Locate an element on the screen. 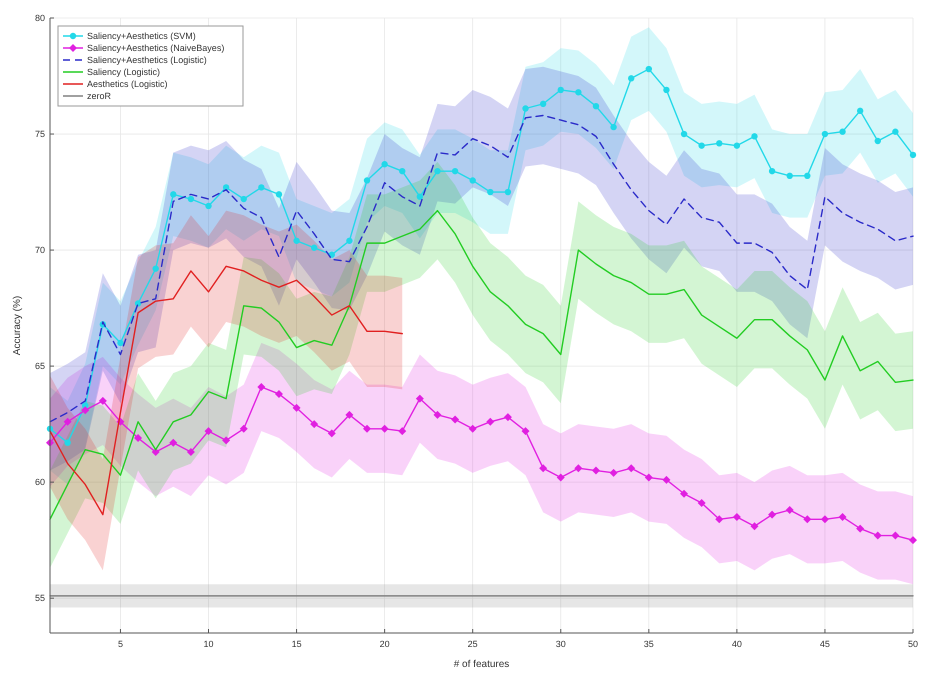 The height and width of the screenshot is (691, 931). x-tick-label: 10 is located at coordinates (209, 644).